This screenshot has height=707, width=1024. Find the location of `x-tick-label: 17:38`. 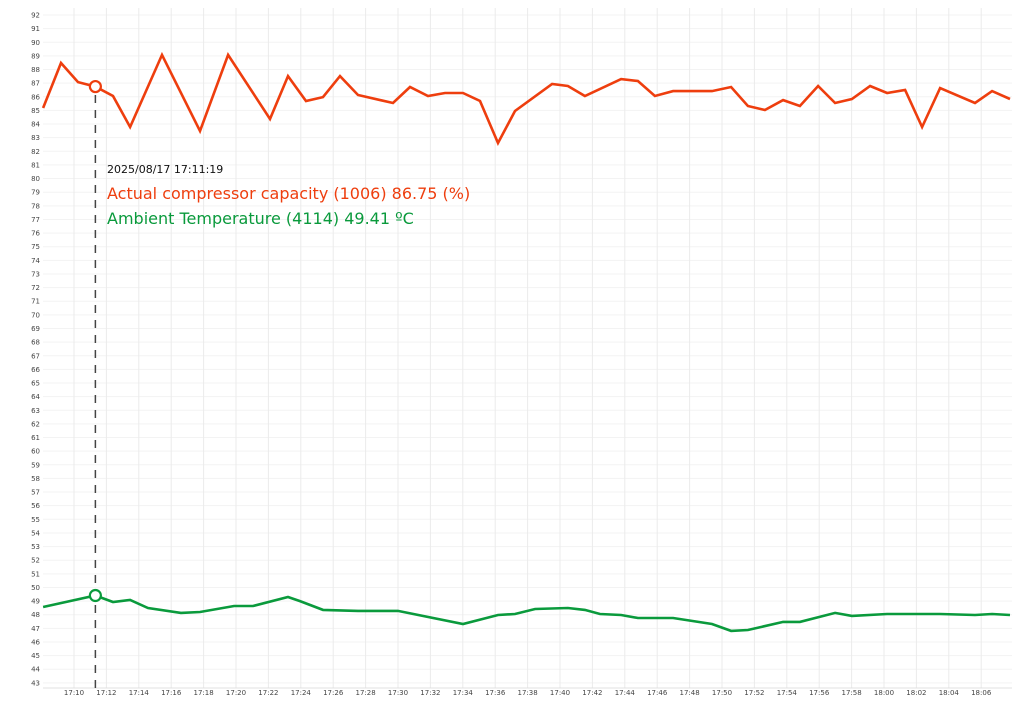

x-tick-label: 17:38 is located at coordinates (528, 693).